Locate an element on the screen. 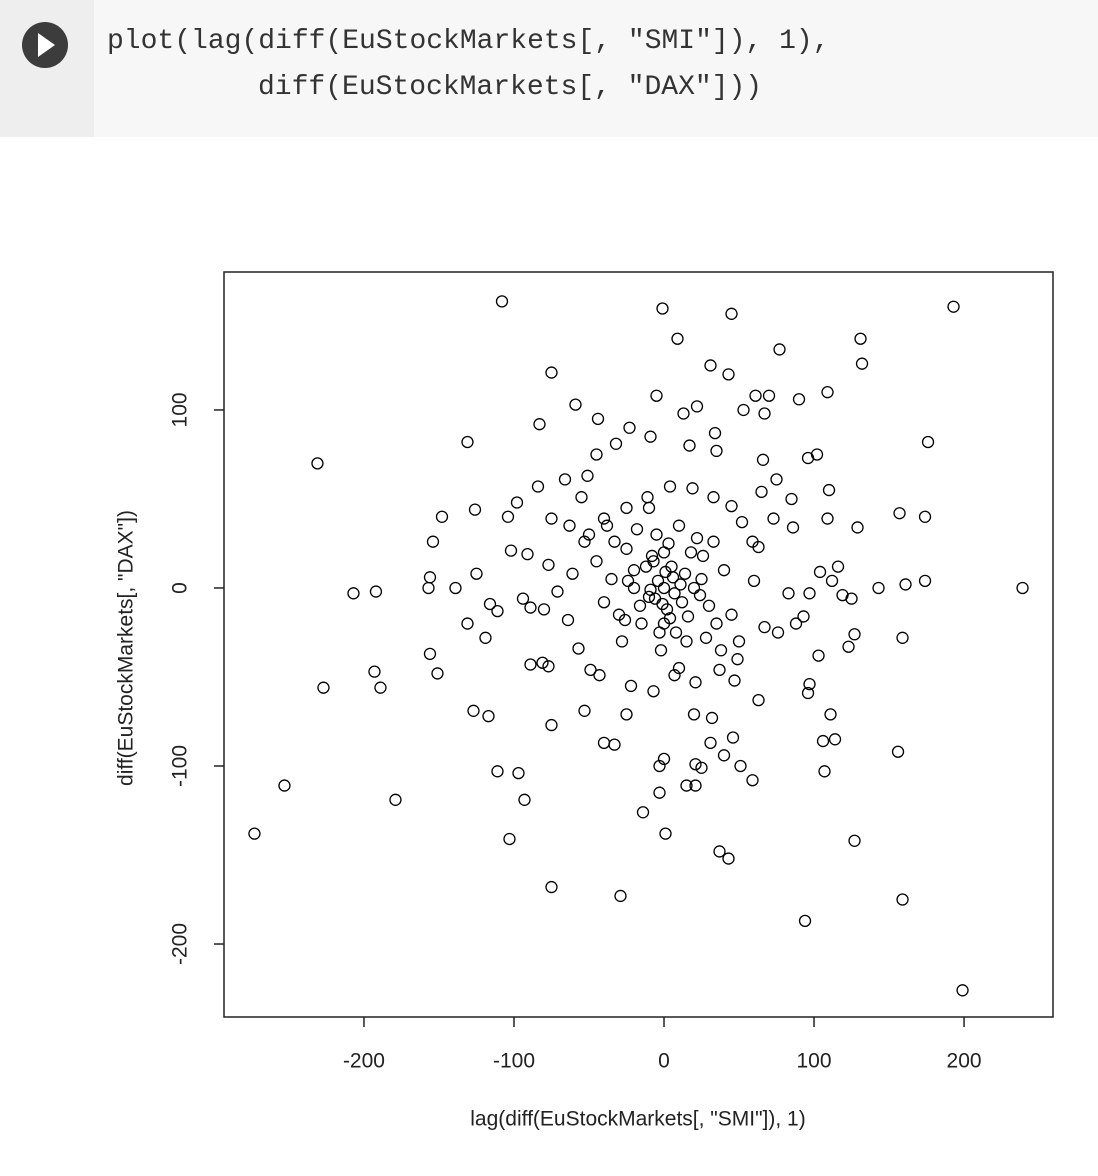  y-tick-label: 100 is located at coordinates (180, 409).